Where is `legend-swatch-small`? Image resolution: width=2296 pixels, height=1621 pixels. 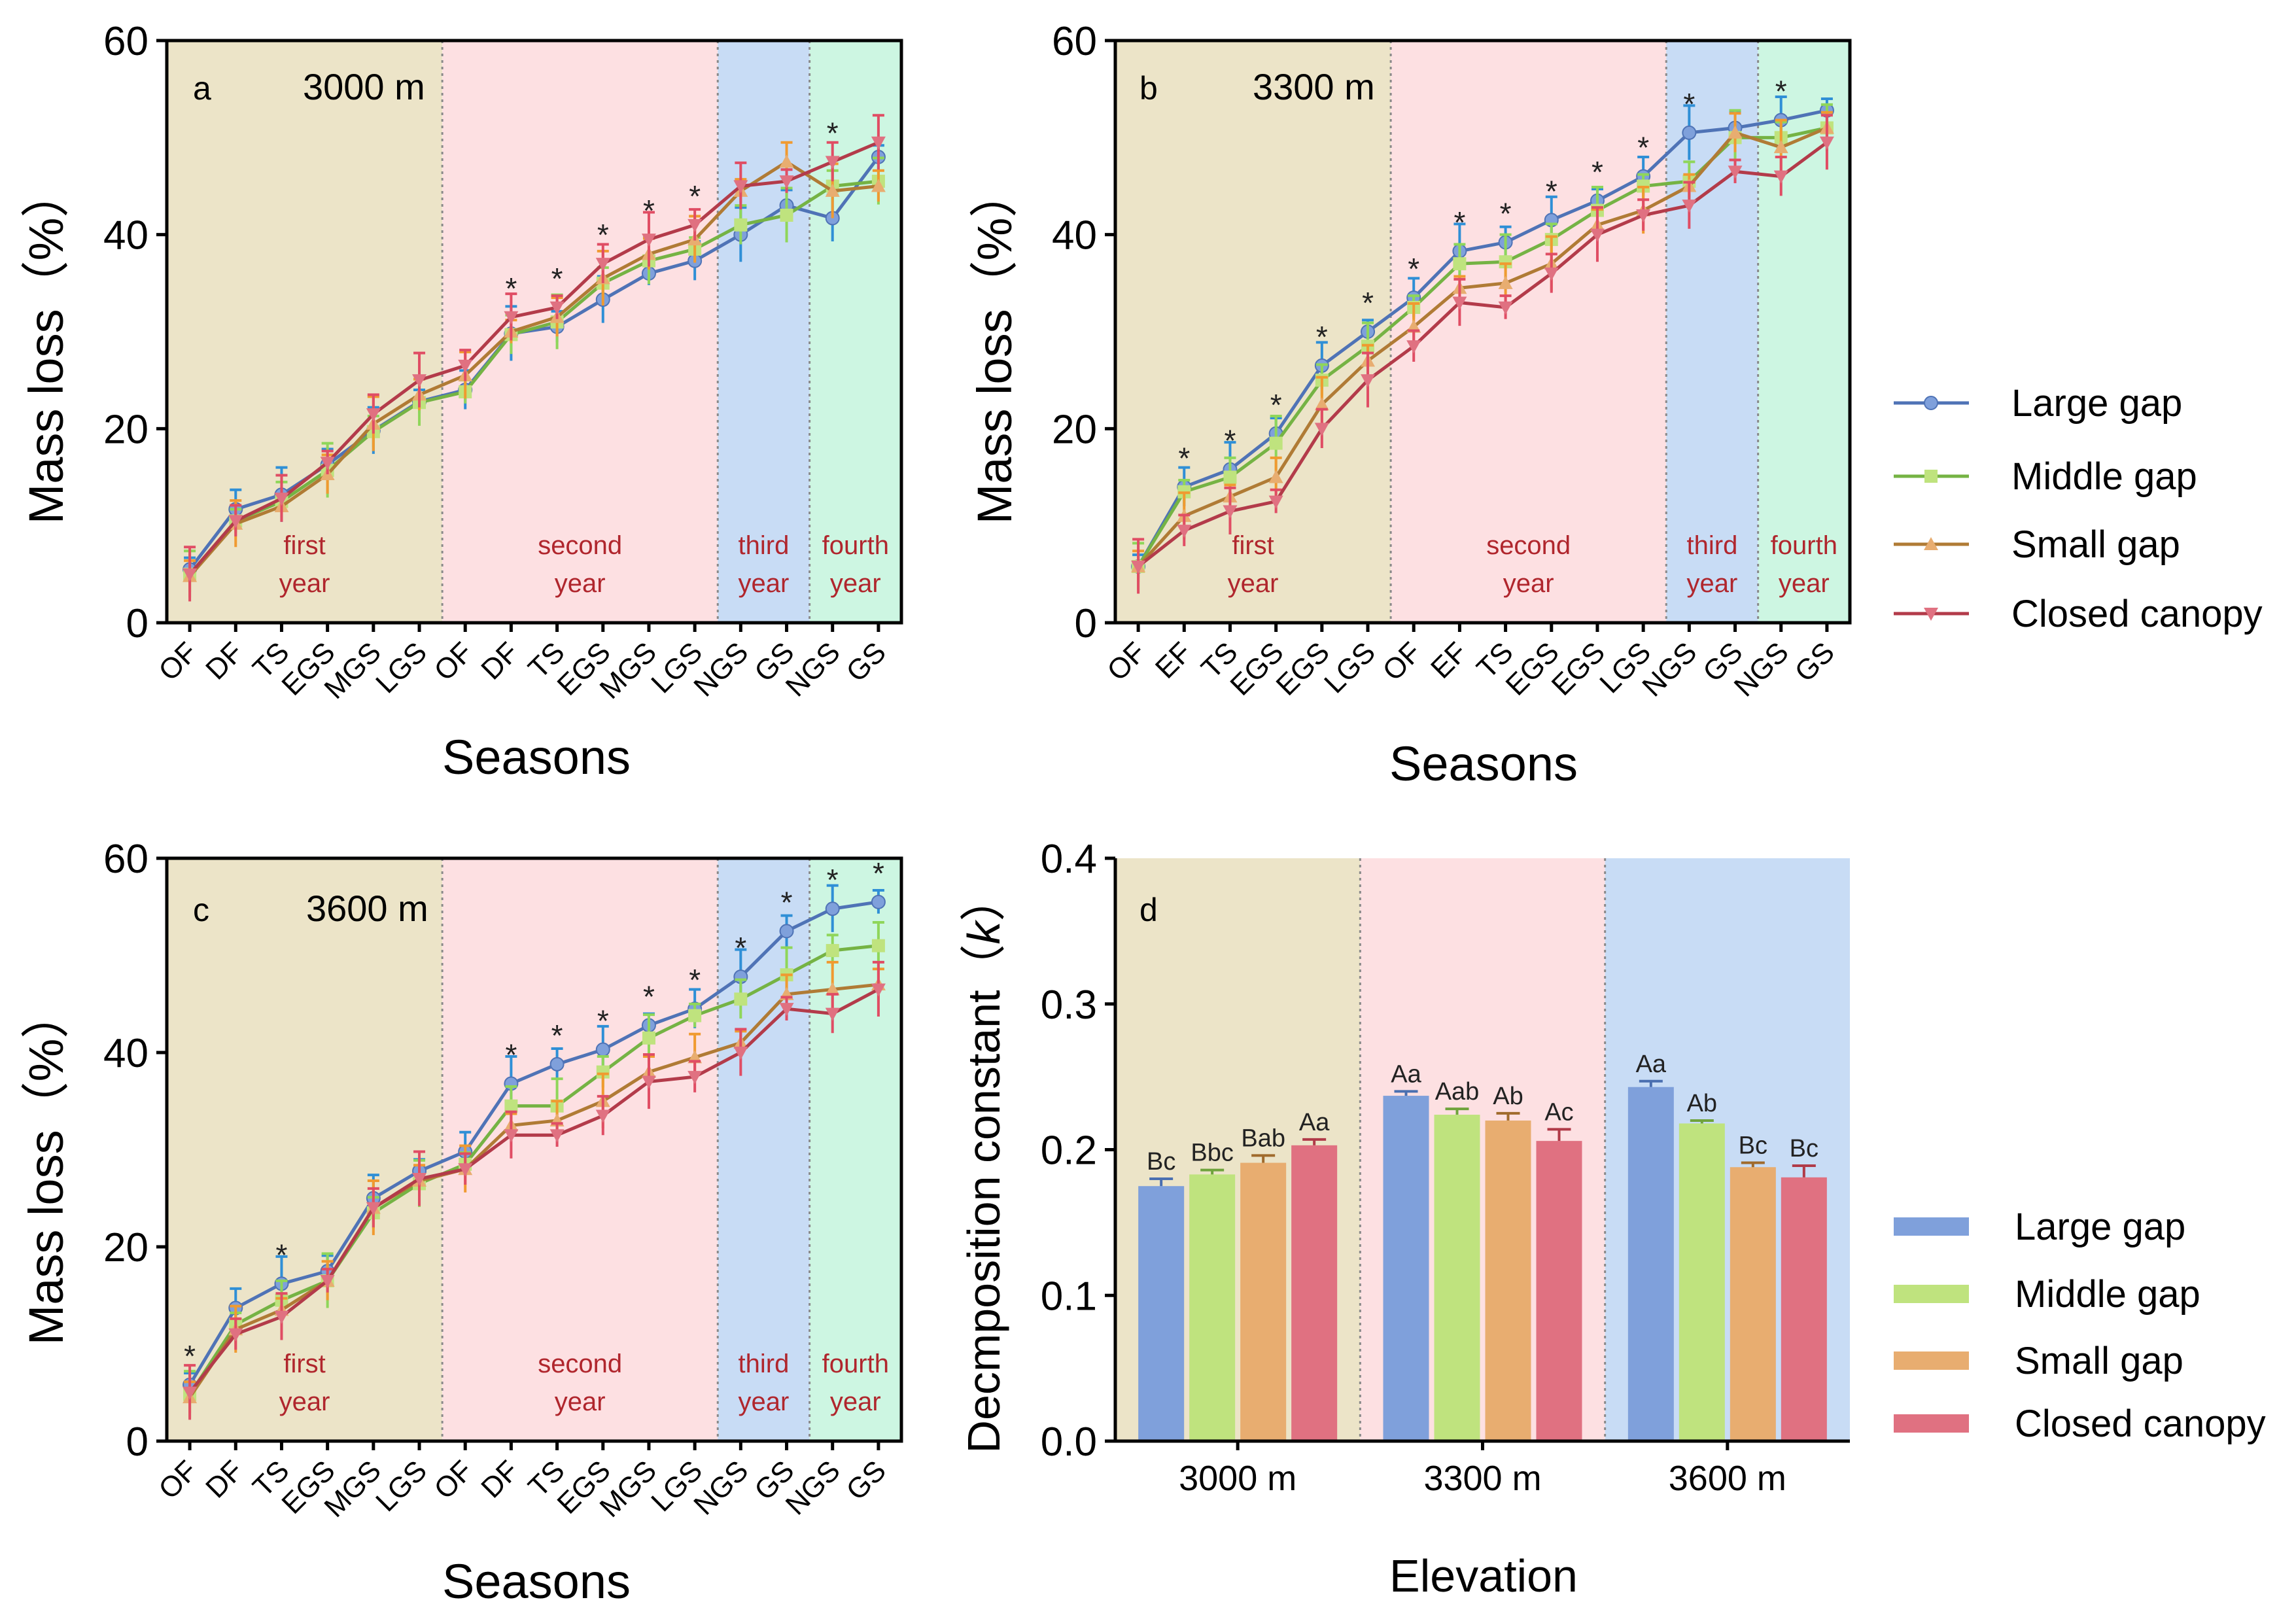 legend-swatch-small is located at coordinates (1931, 1360).